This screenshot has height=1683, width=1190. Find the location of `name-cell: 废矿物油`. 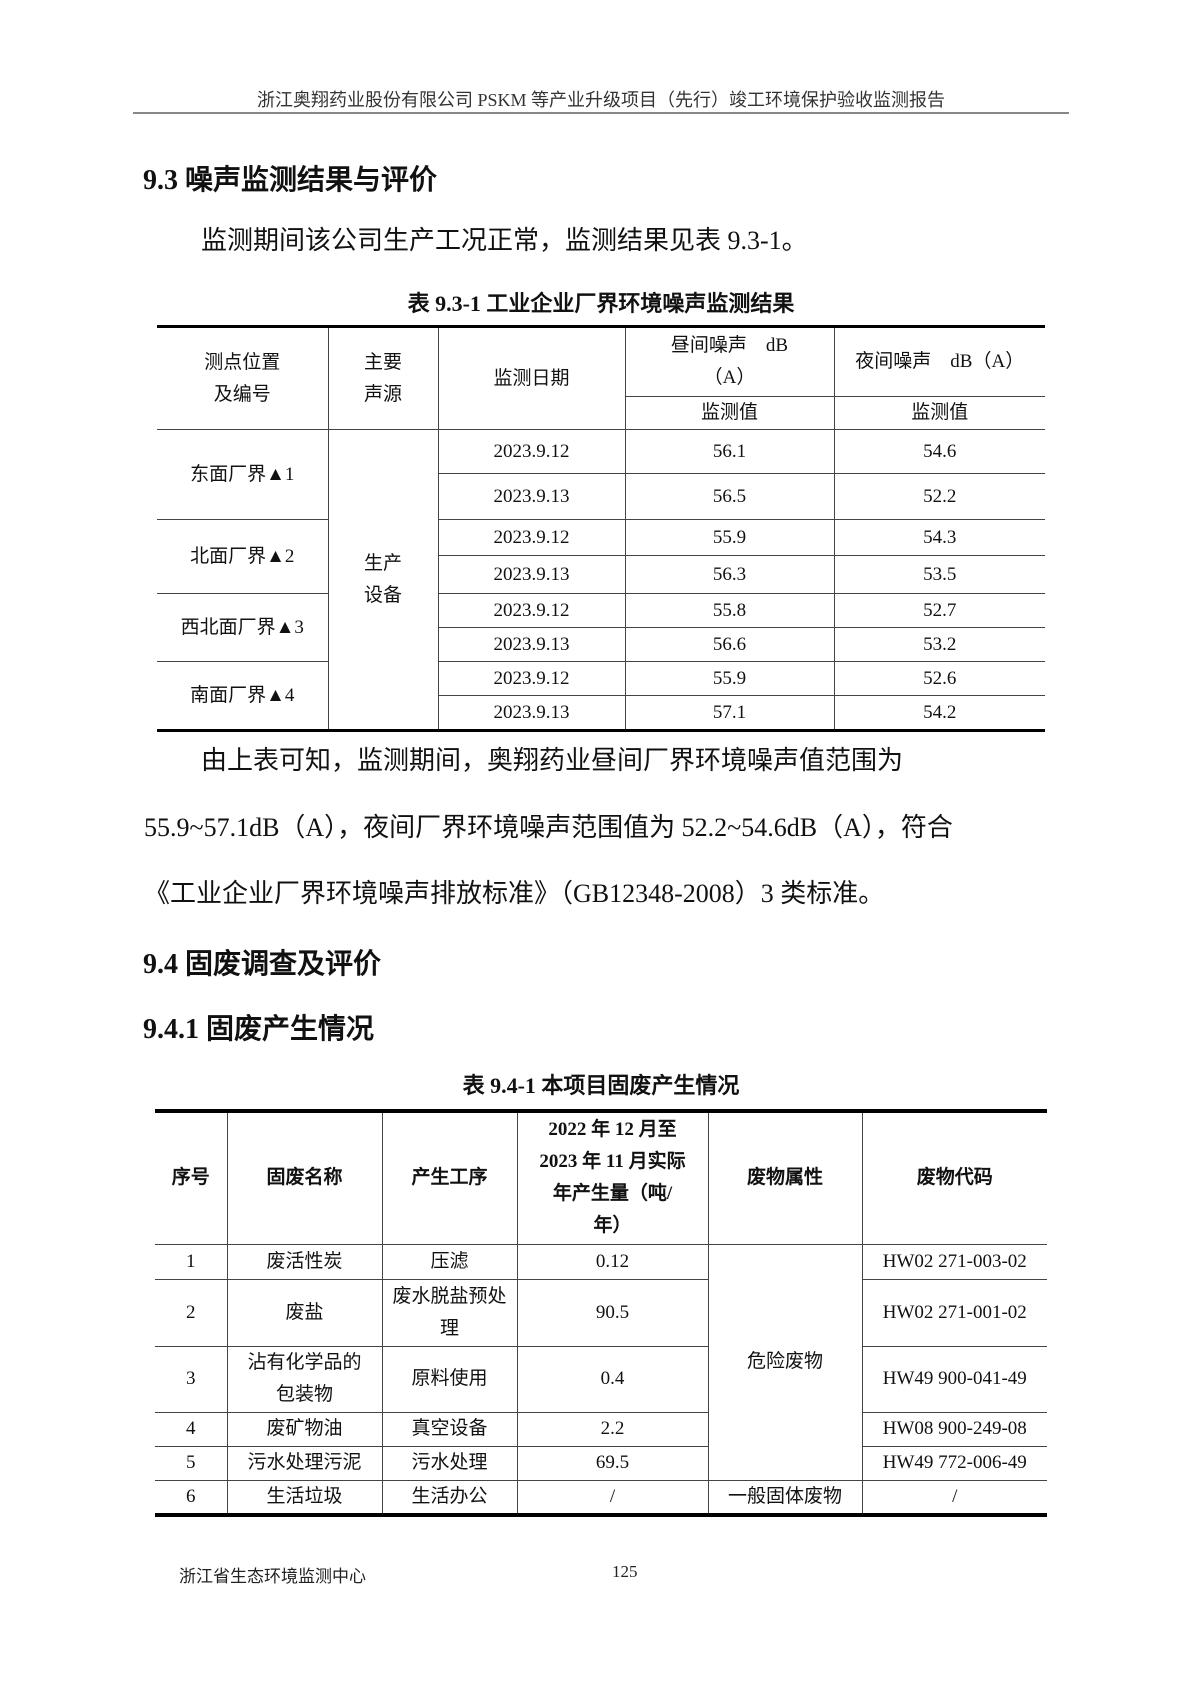

name-cell: 废矿物油 is located at coordinates (304, 1429).